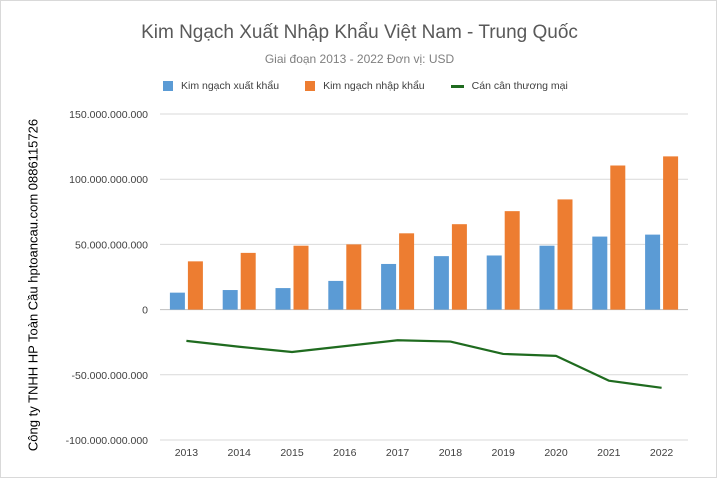  Describe the element at coordinates (451, 453) in the screenshot. I see `x-tick-label: 2018` at that location.